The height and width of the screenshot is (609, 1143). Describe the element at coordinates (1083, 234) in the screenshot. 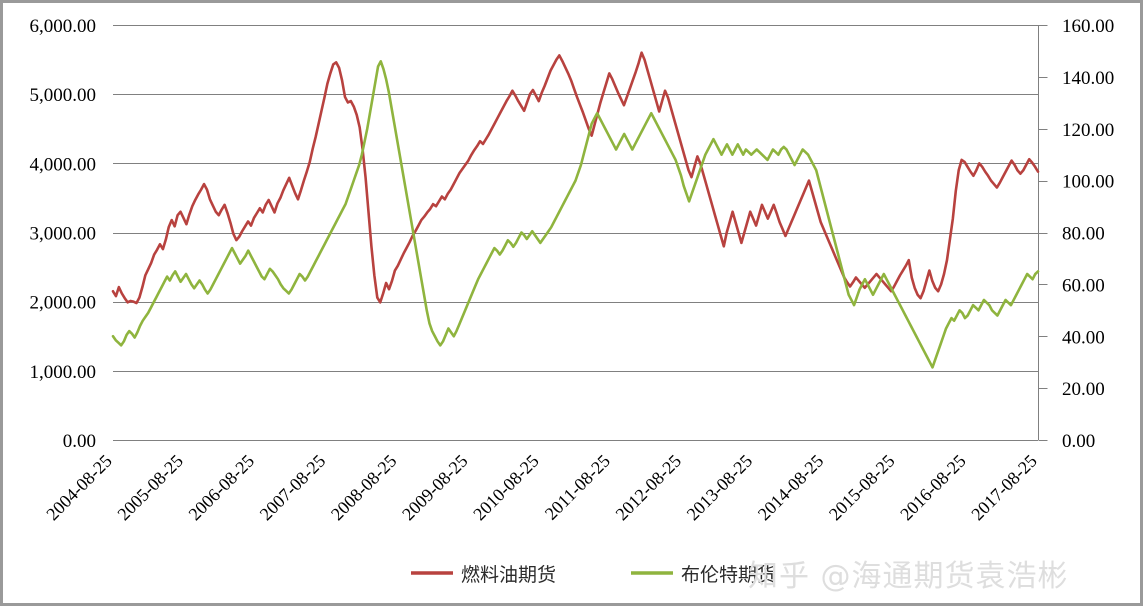

I see `y-axis-right-tick-label: 80.00` at that location.